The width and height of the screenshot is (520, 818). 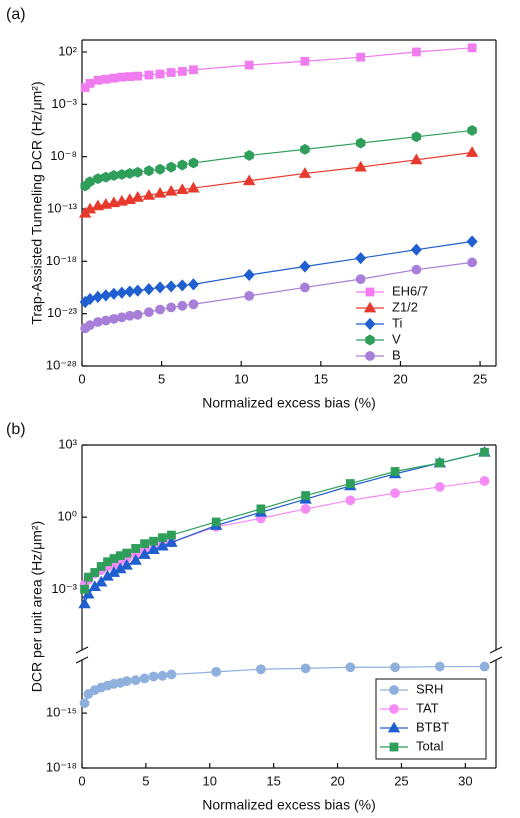 What do you see at coordinates (61, 260) in the screenshot?
I see `y-tick-label: 10⁻¹⁸` at bounding box center [61, 260].